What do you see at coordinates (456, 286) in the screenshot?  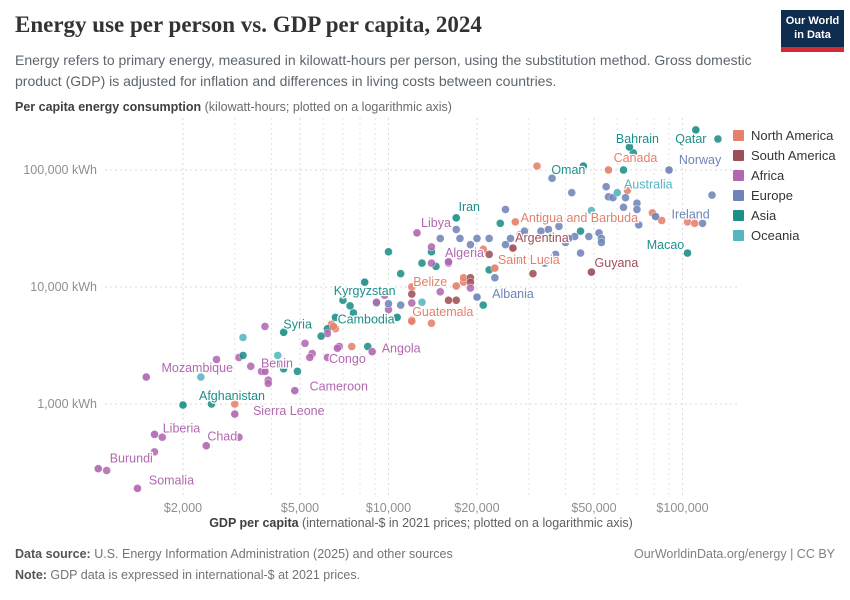 I see `data-point-belize` at bounding box center [456, 286].